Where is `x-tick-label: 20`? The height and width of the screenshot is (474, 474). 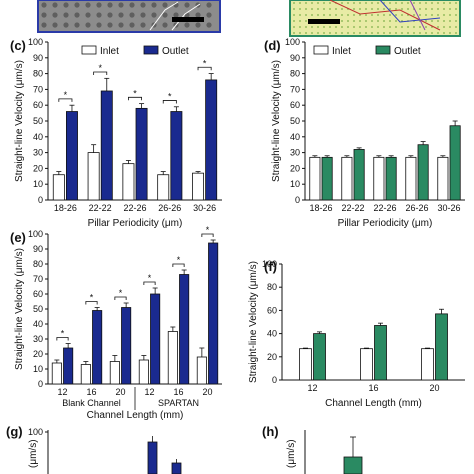 x-tick-label: 20 is located at coordinates (120, 392).